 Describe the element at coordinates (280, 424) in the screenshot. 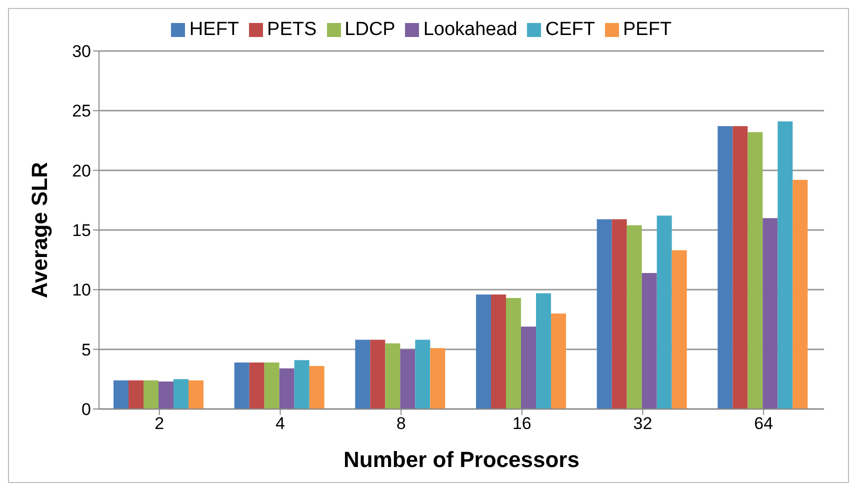

I see `x-tick-label: 4` at that location.